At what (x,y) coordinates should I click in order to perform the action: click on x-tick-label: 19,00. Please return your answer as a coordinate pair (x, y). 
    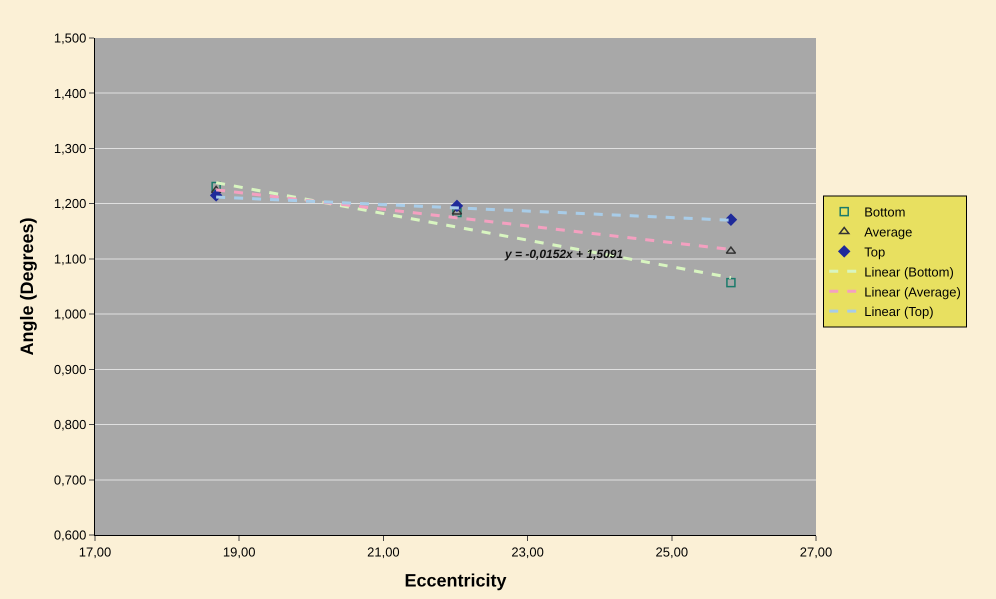
    Looking at the image, I should click on (239, 552).